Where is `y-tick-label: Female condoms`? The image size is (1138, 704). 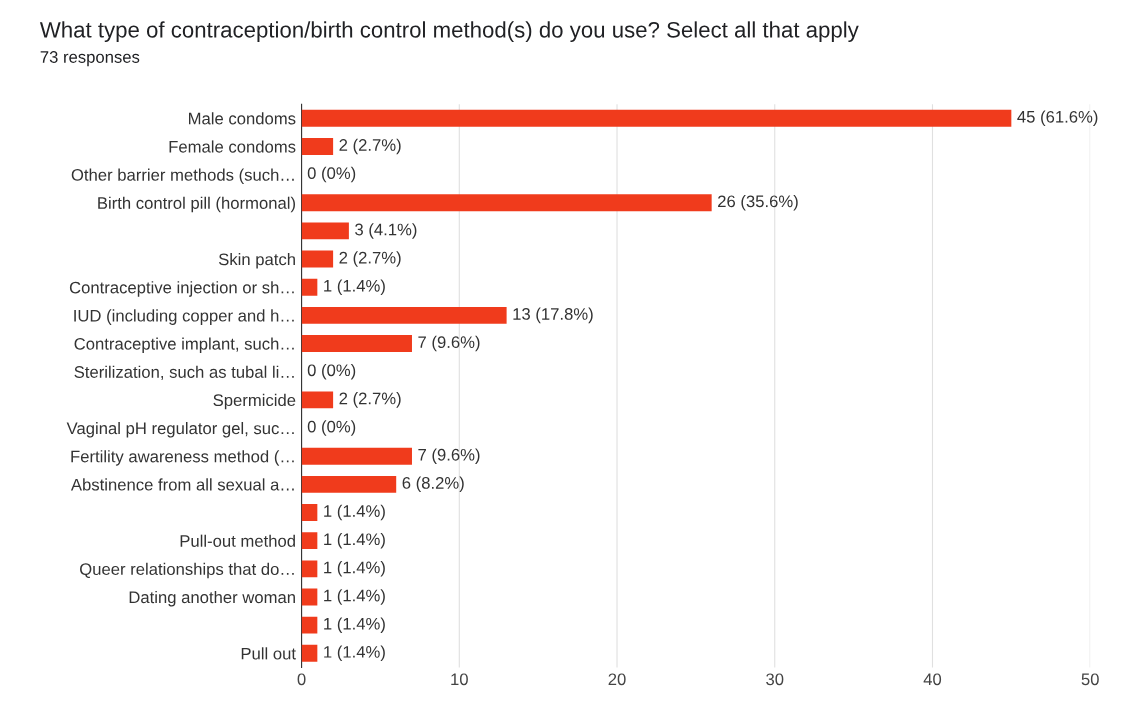 y-tick-label: Female condoms is located at coordinates (232, 146).